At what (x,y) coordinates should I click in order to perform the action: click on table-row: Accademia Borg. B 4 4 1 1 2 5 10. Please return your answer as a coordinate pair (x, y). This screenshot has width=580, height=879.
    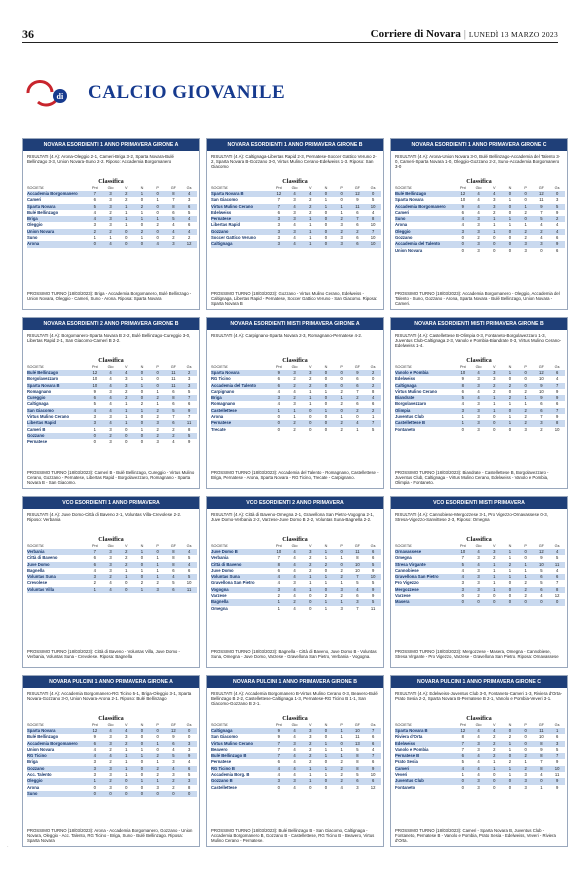
    Looking at the image, I should click on (296, 775).